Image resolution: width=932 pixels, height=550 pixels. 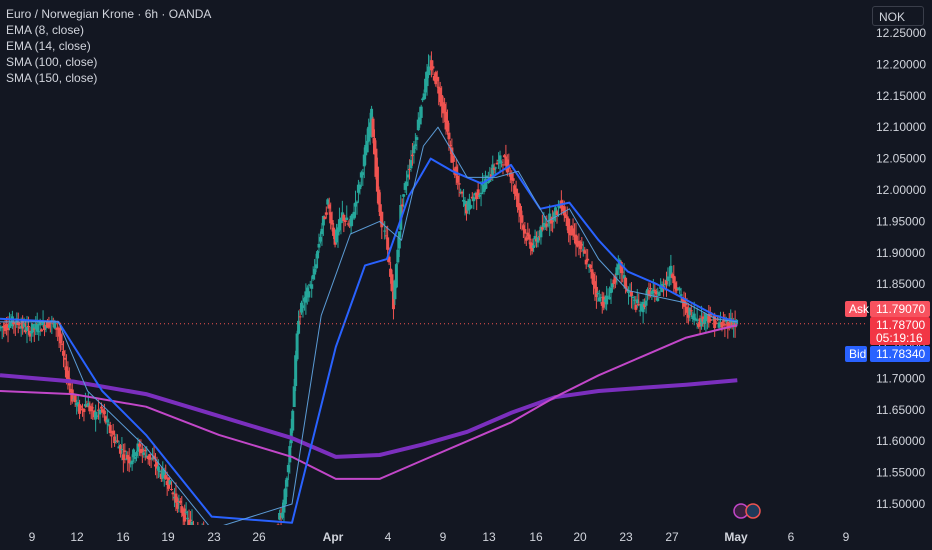 I want to click on ask-value: 11.79070, so click(x=900, y=309).